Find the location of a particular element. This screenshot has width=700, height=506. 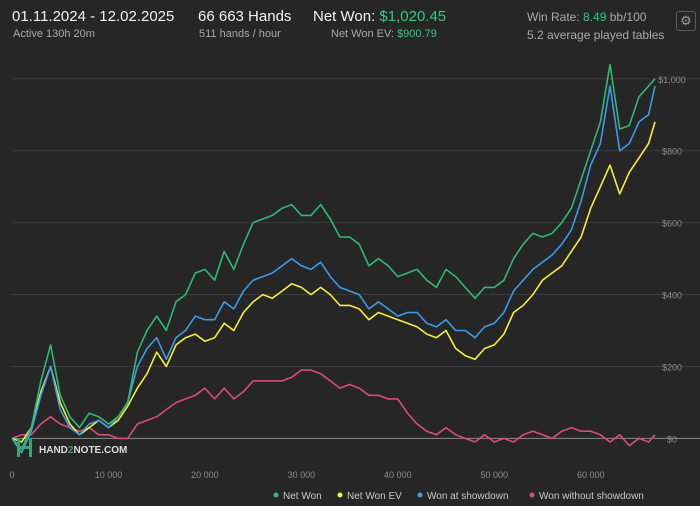

y-tick-label: $1,000 is located at coordinates (672, 80).